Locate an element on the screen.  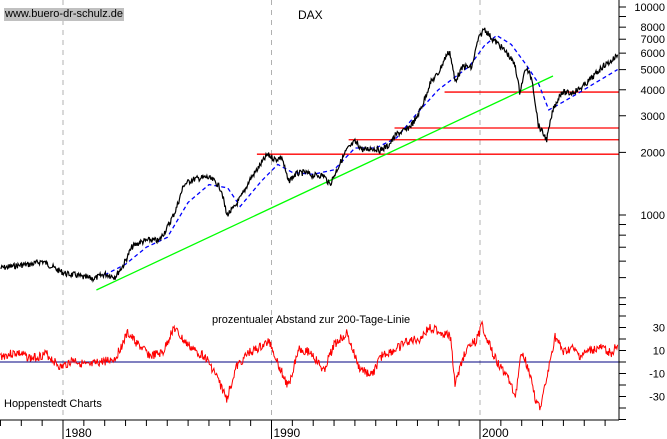
resistance-lines is located at coordinates (437, 123).